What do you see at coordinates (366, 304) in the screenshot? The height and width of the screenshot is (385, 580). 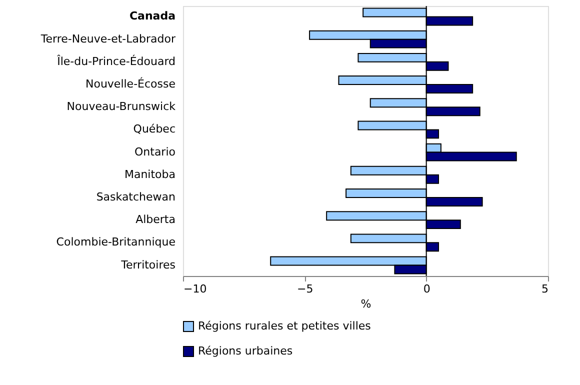 I see `x-axis-title: %` at bounding box center [366, 304].